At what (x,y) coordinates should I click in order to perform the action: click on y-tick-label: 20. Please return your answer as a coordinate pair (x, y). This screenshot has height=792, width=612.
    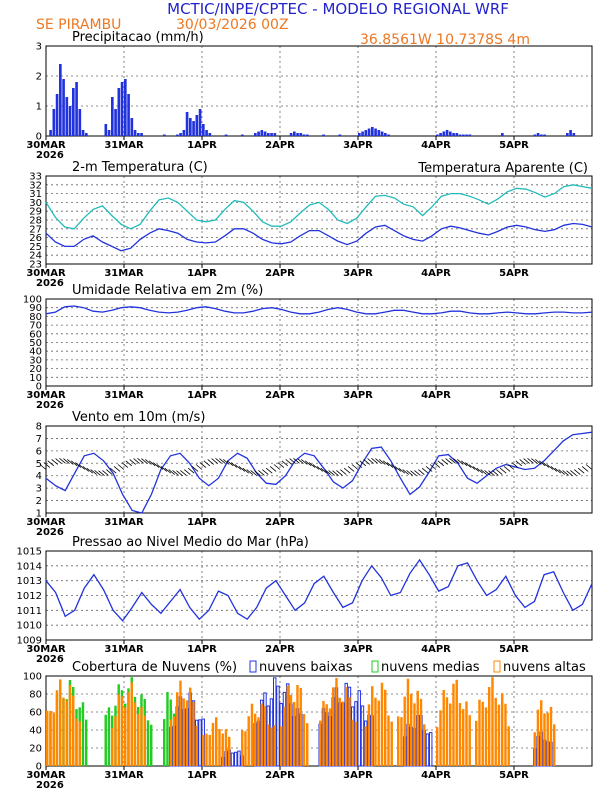
    Looking at the image, I should click on (35, 749).